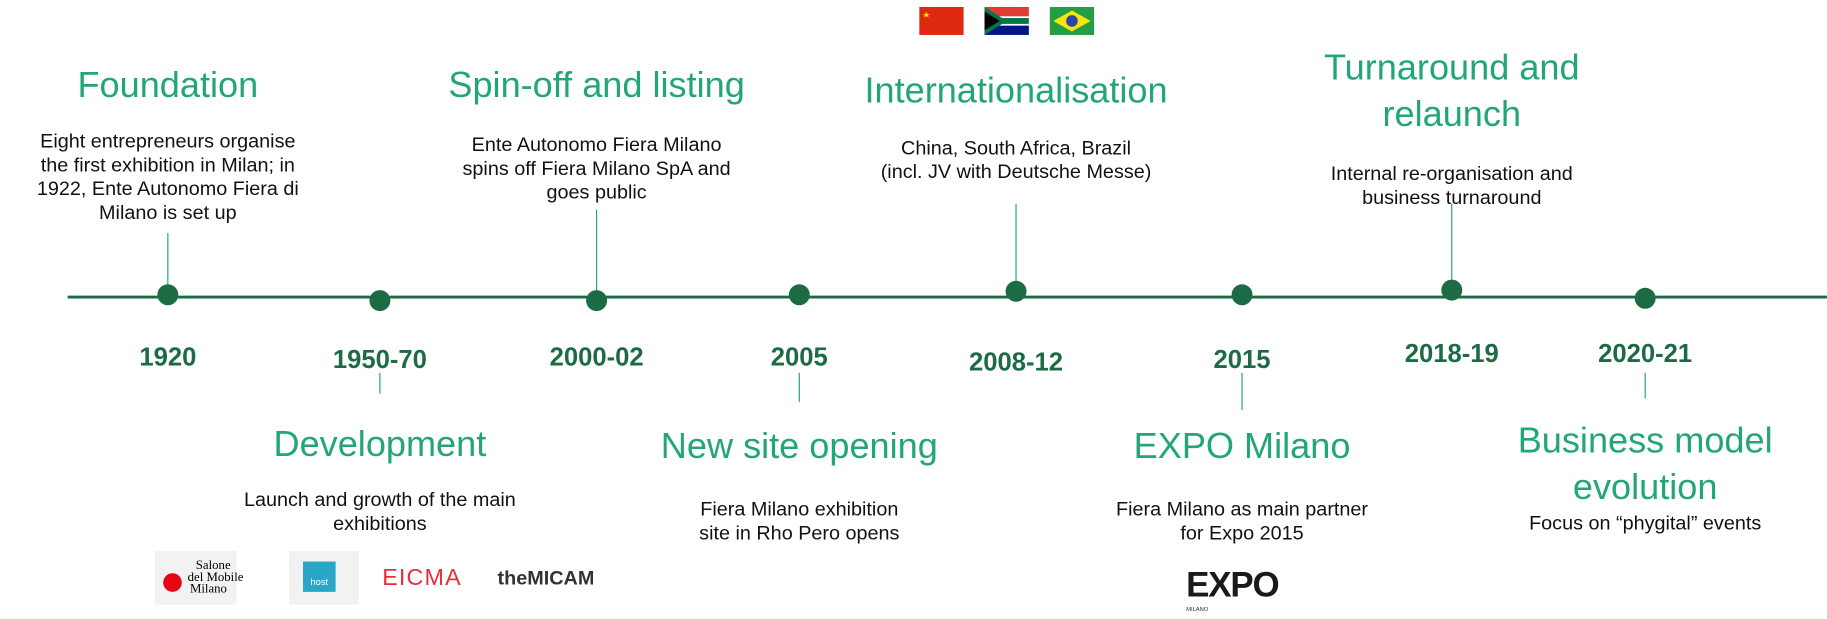  I want to click on event-title: EXPO Milano, so click(1242, 445).